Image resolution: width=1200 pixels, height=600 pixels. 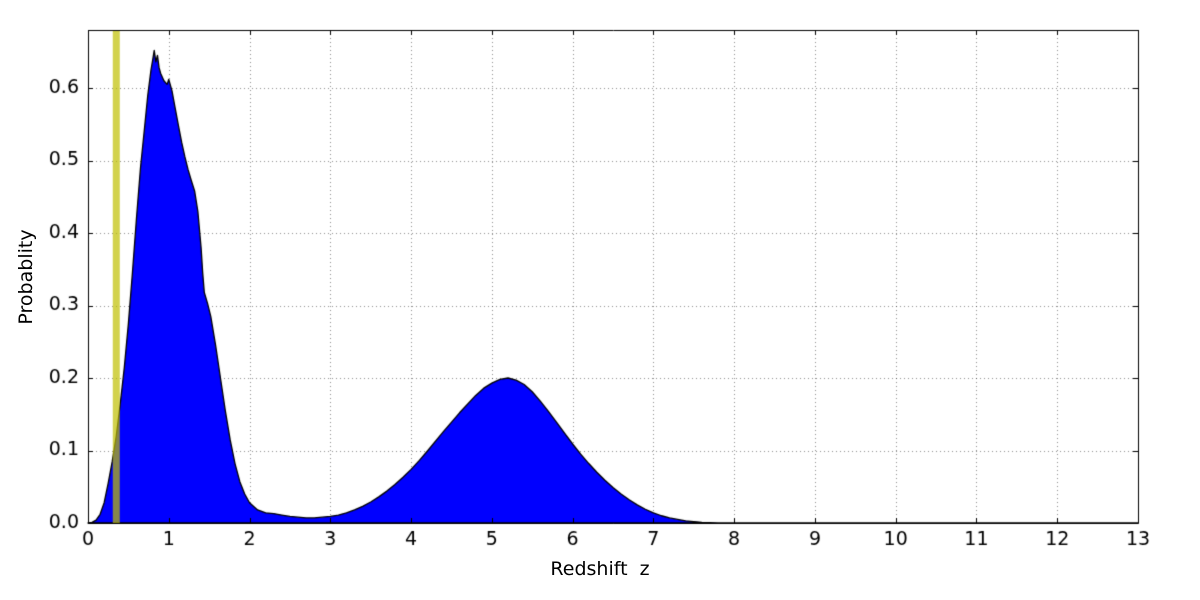 What do you see at coordinates (26, 277) in the screenshot?
I see `y-axis-label: Probablity` at bounding box center [26, 277].